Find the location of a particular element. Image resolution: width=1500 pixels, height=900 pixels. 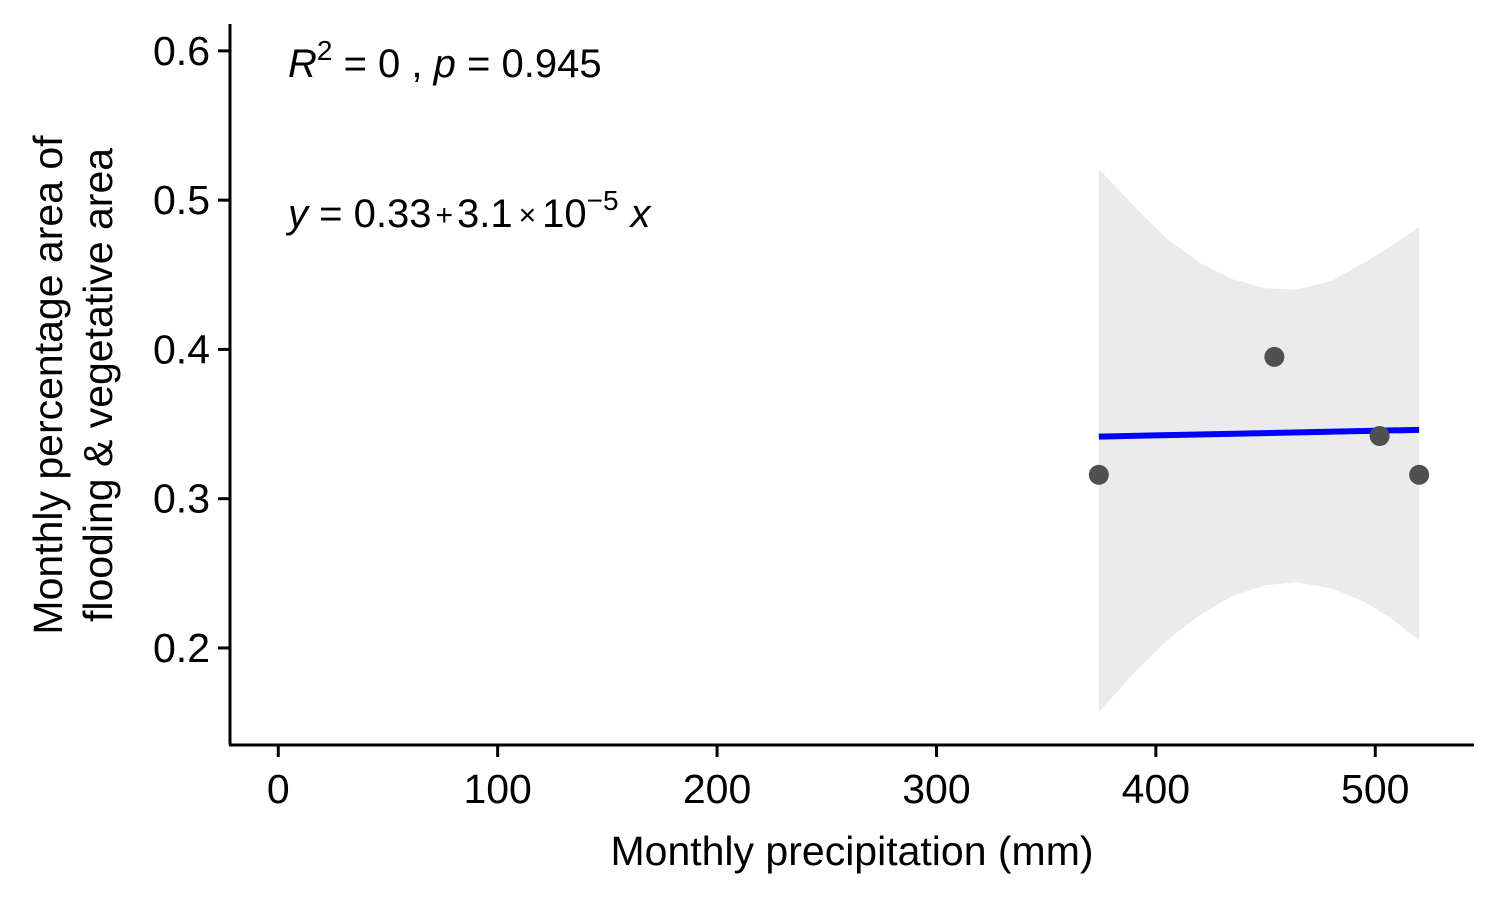

r-squared-annotation: R2 = 0 , p = 0.945 is located at coordinates (445, 60).